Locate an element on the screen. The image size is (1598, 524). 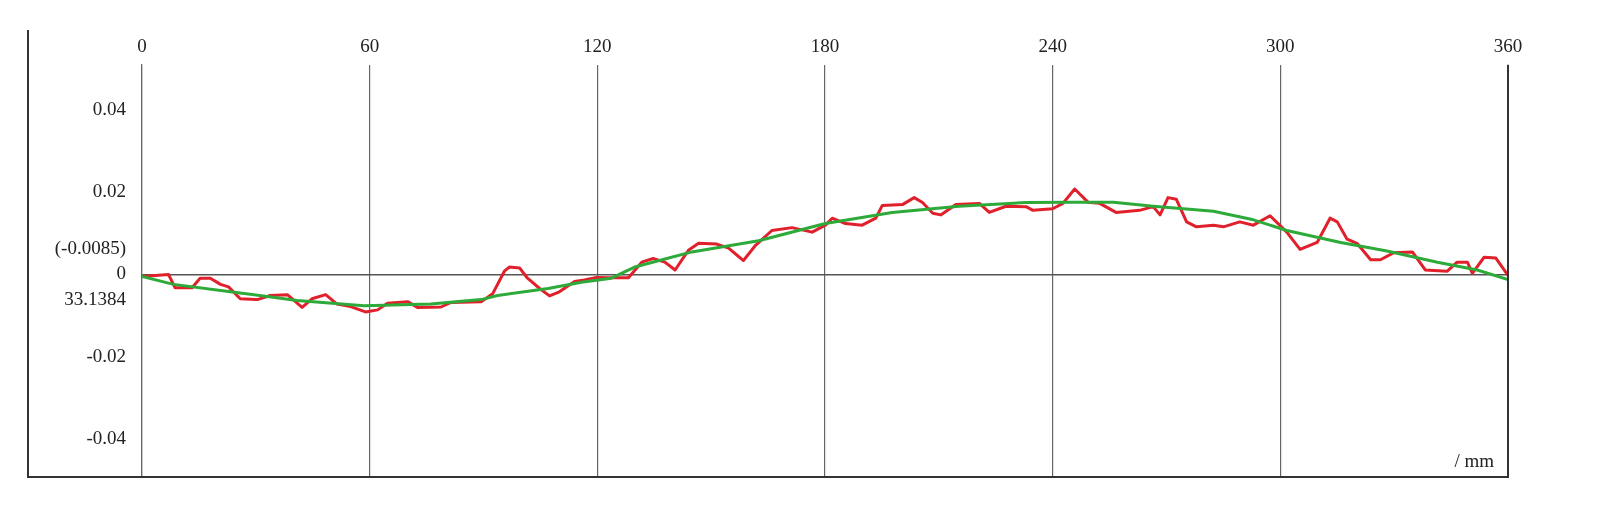
y-tick-label: -0.04 is located at coordinates (106, 437).